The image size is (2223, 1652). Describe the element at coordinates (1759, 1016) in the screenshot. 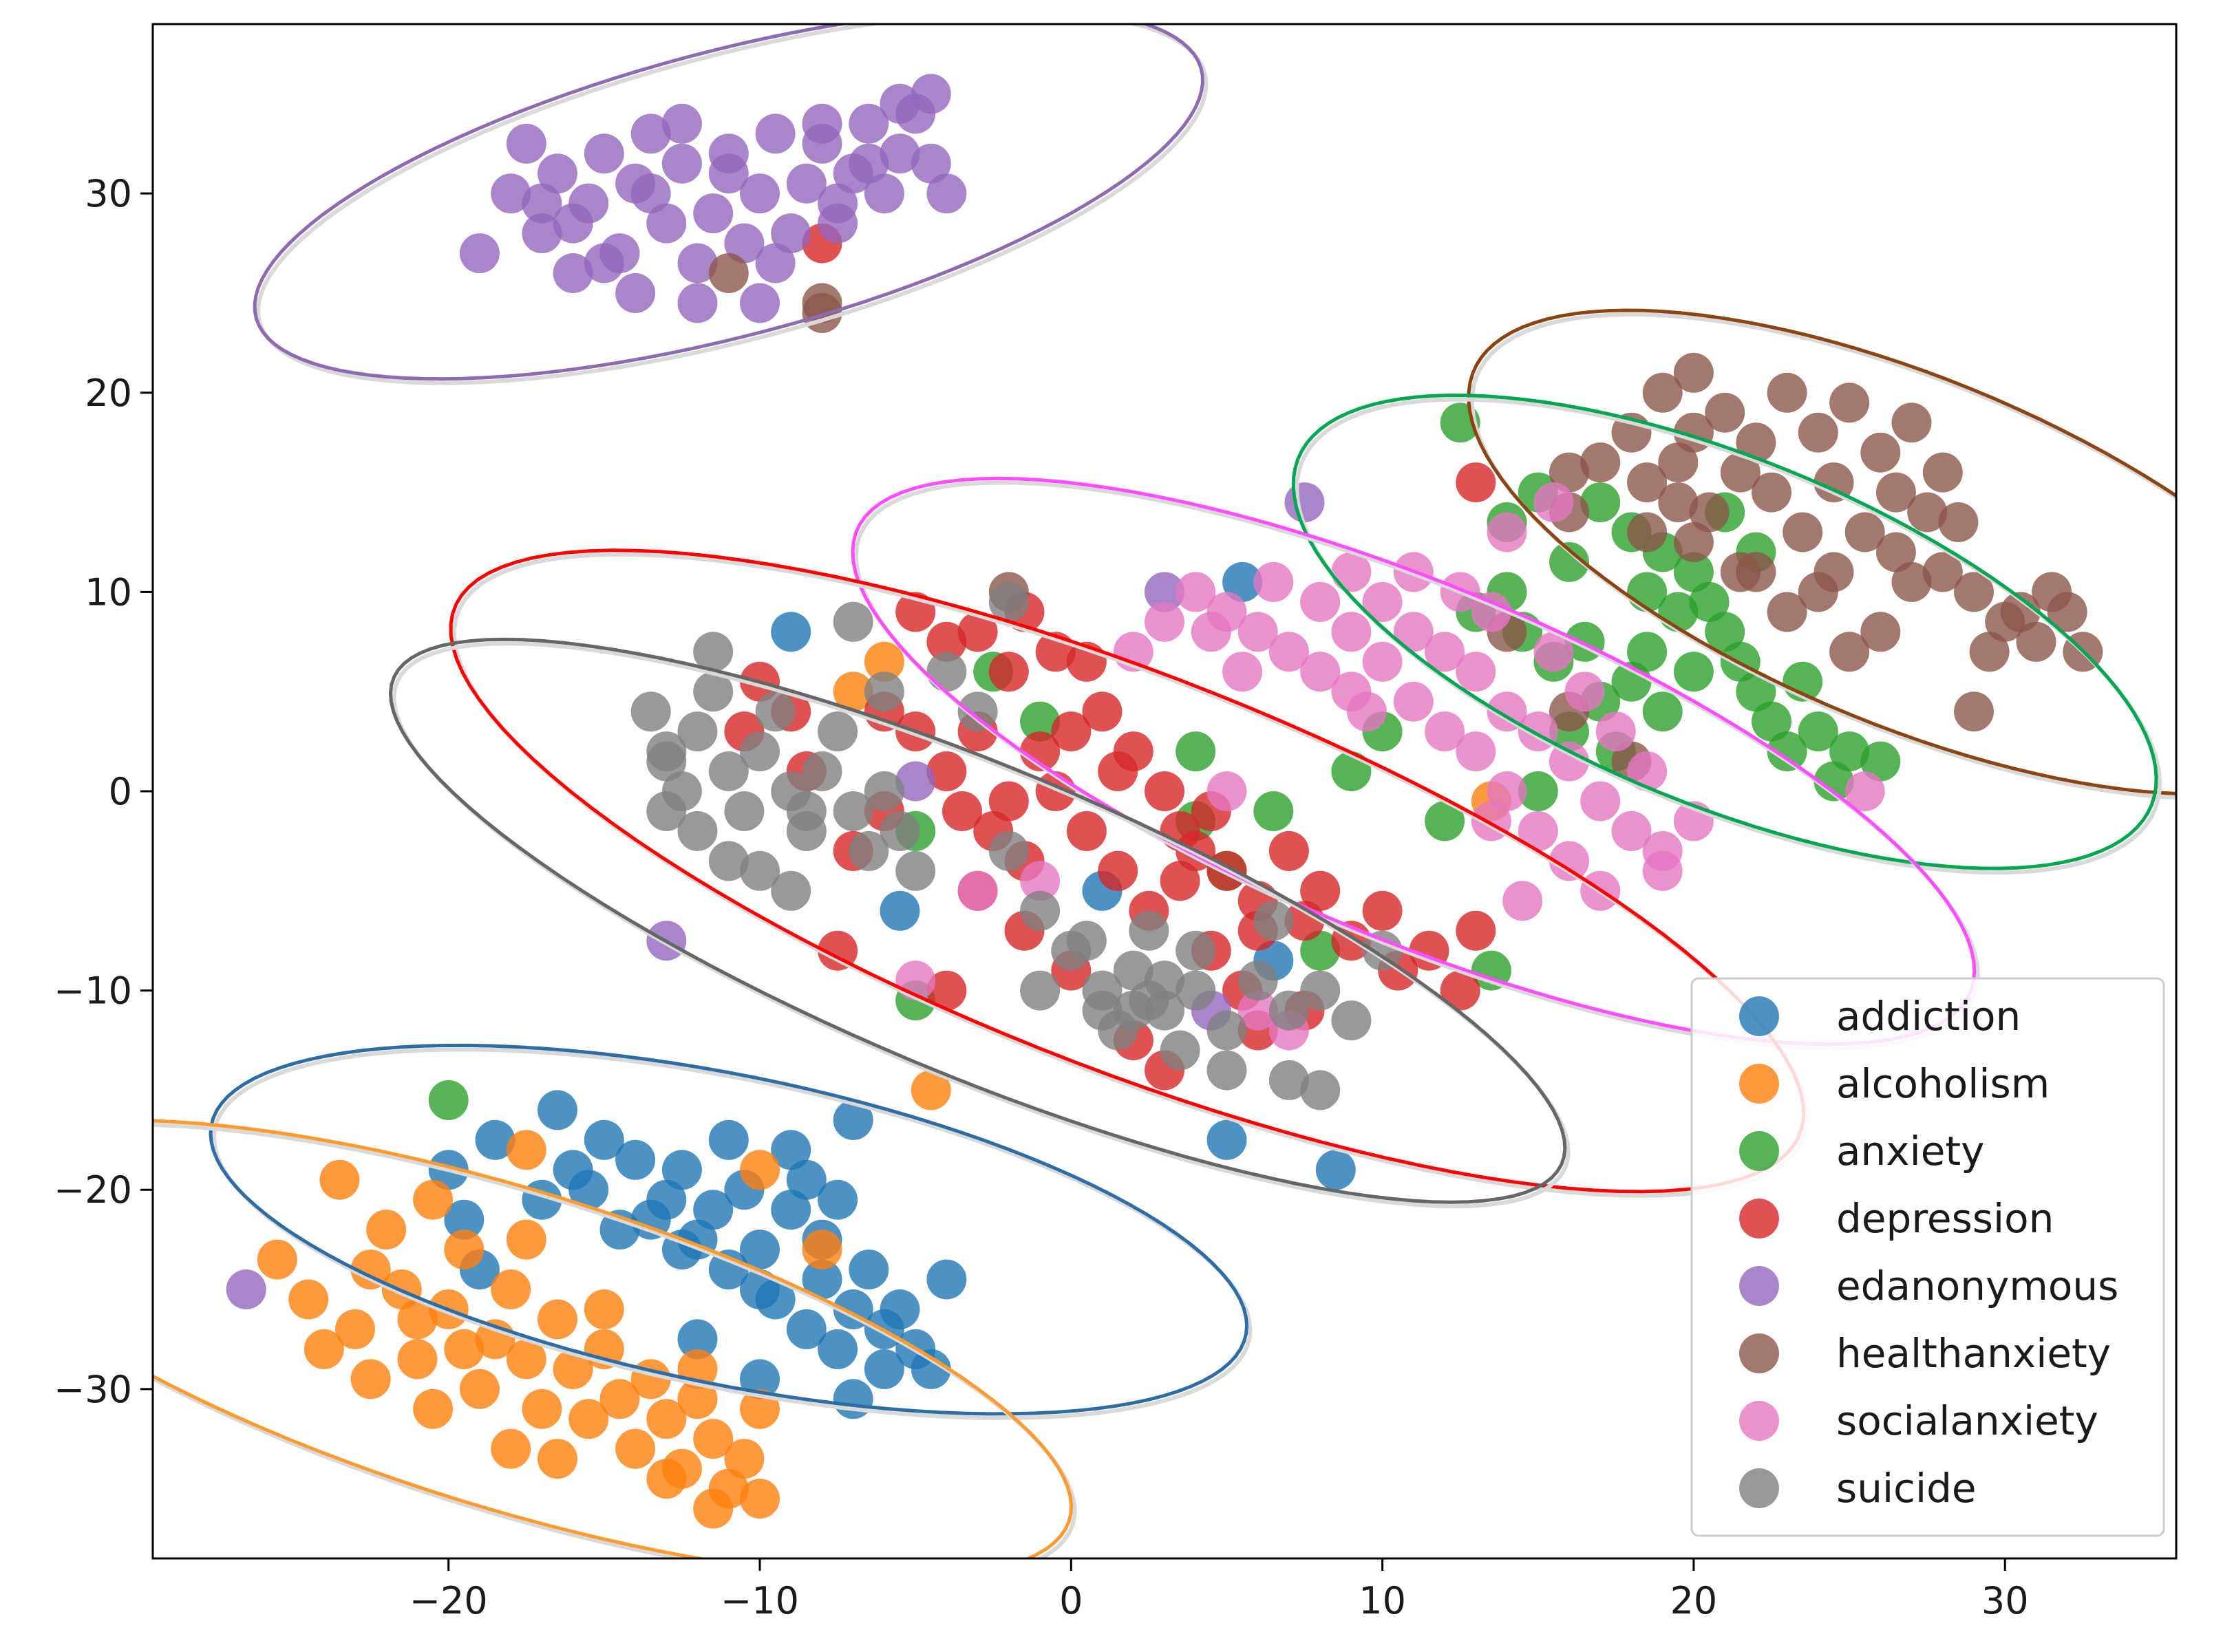

I see `legend-marker-addiction` at that location.